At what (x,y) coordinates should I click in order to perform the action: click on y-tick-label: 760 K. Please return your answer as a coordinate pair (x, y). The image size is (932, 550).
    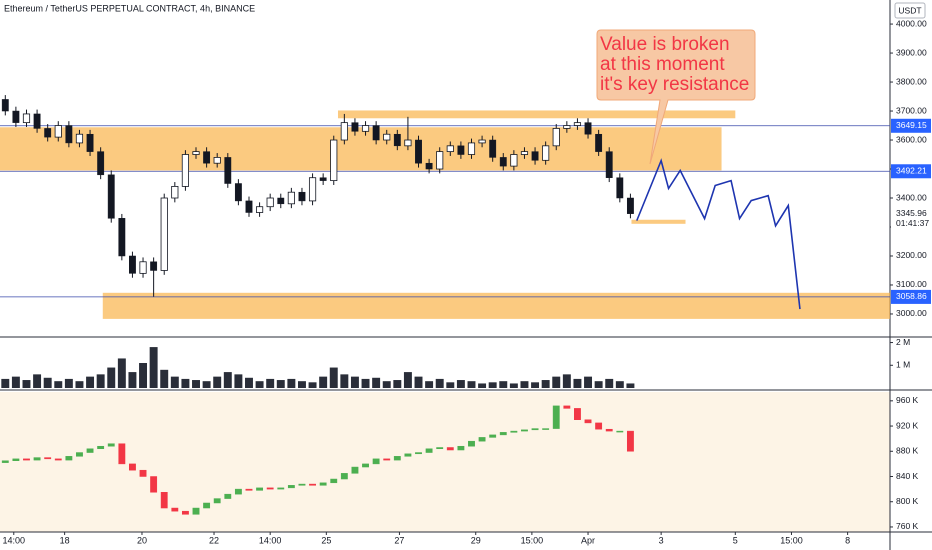
    Looking at the image, I should click on (907, 526).